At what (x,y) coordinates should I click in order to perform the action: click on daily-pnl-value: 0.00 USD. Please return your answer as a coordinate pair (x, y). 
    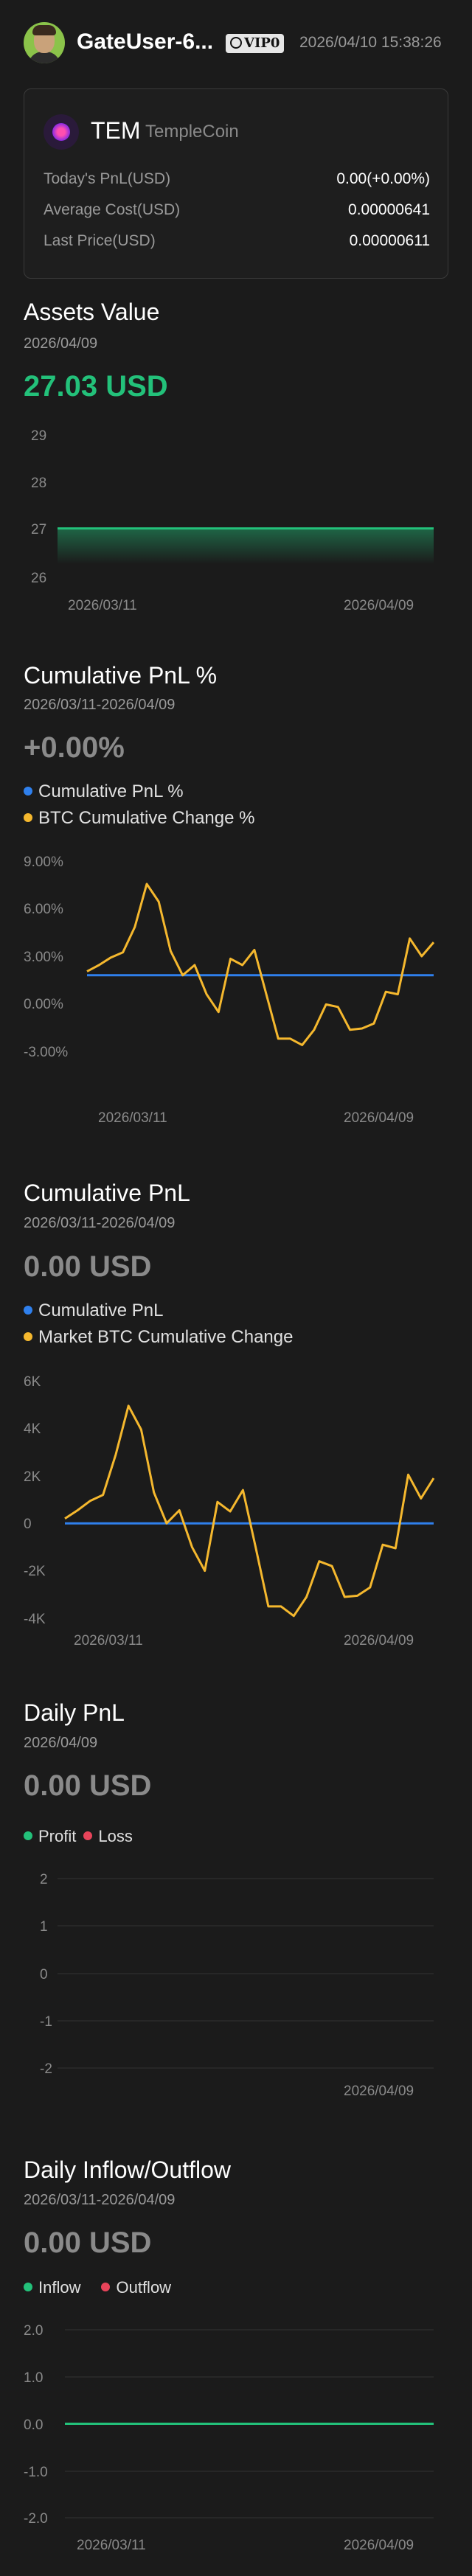
    Looking at the image, I should click on (88, 1785).